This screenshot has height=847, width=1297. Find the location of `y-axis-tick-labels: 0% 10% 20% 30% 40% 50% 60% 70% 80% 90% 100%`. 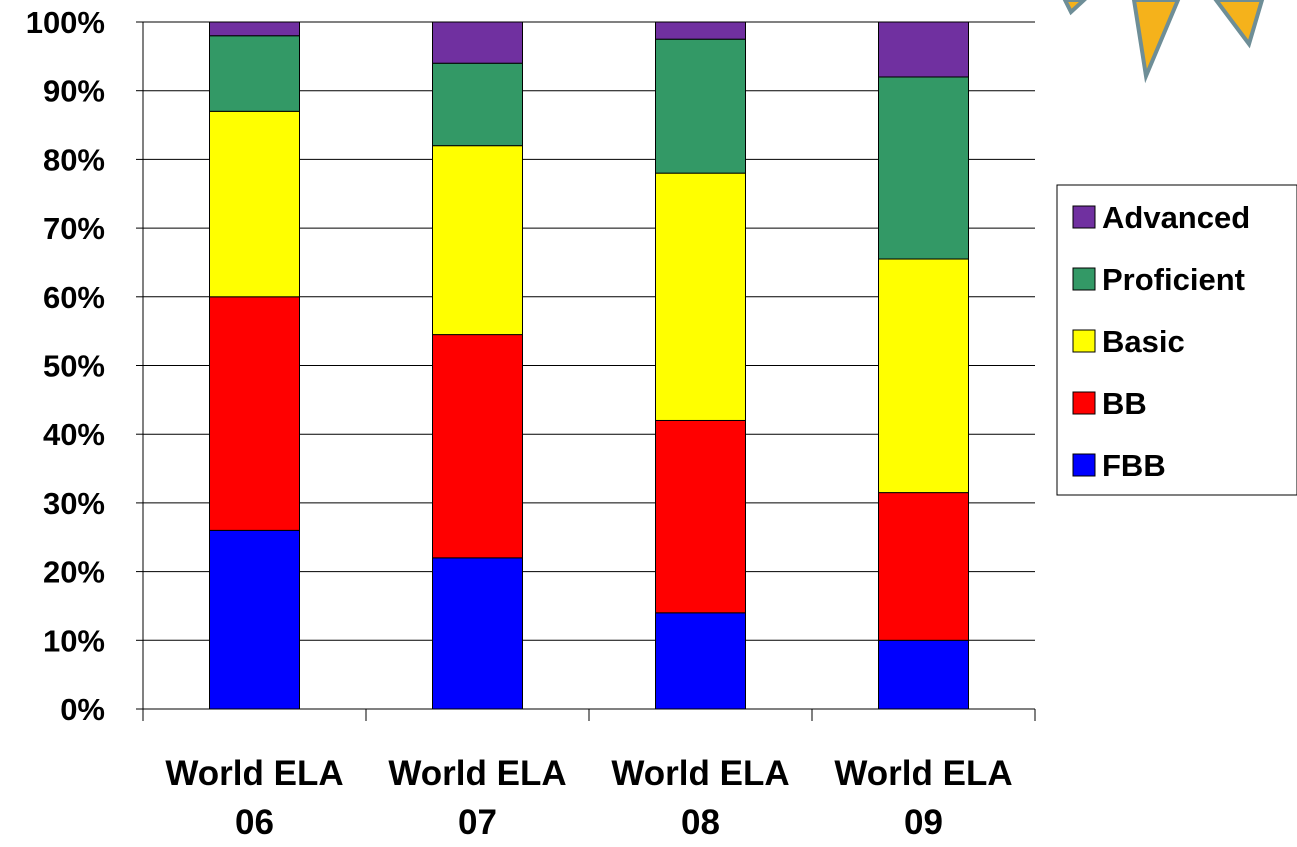

y-axis-tick-labels: 0% 10% 20% 30% 40% 50% 60% 70% 80% 90% 100% is located at coordinates (65, 366).